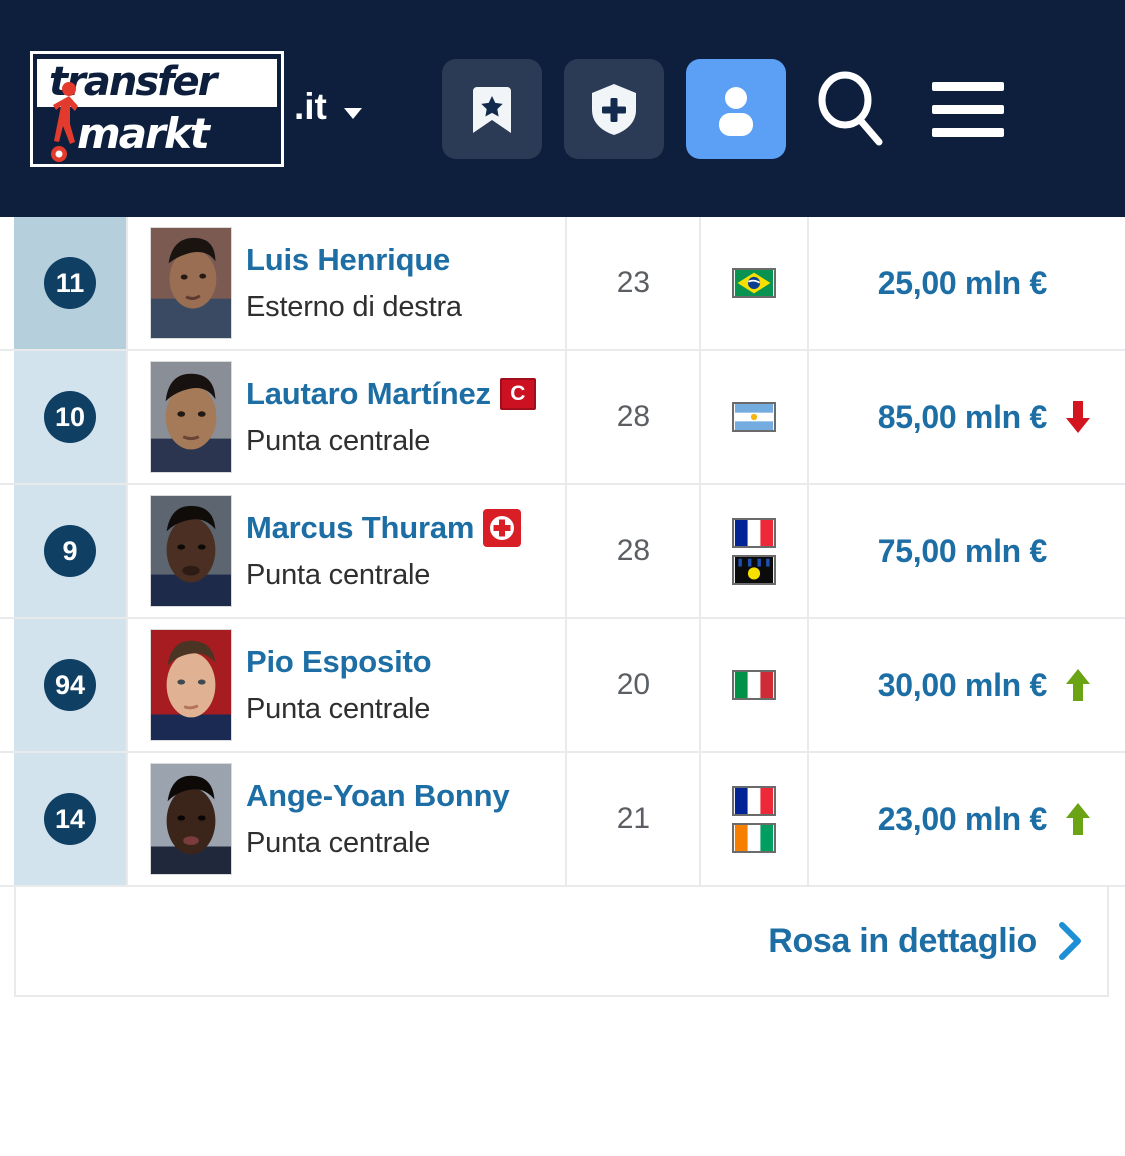 Image resolution: width=1125 pixels, height=1156 pixels. I want to click on shirt-number-badge: 14, so click(70, 819).